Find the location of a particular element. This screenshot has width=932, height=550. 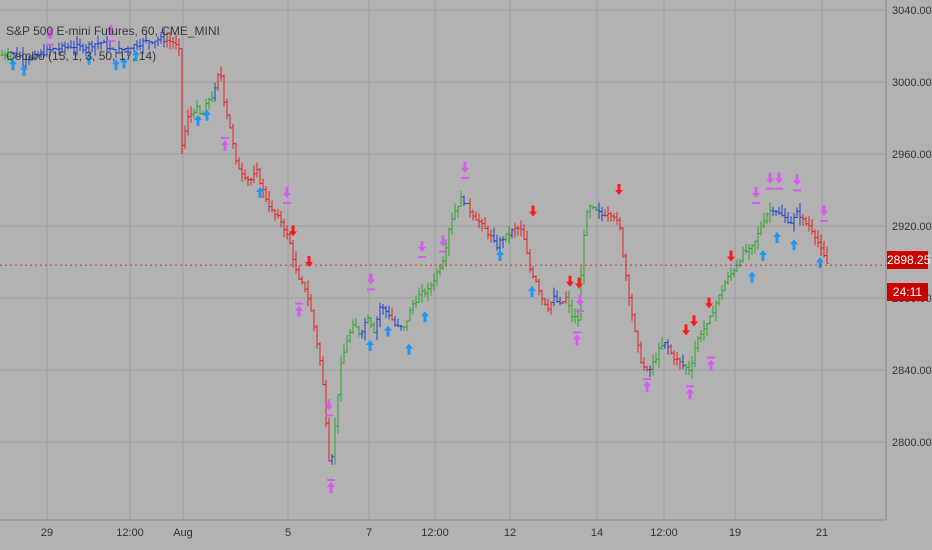

chart-title: S&P 500 E-mini Futures, 60, CME_MINI is located at coordinates (113, 31).